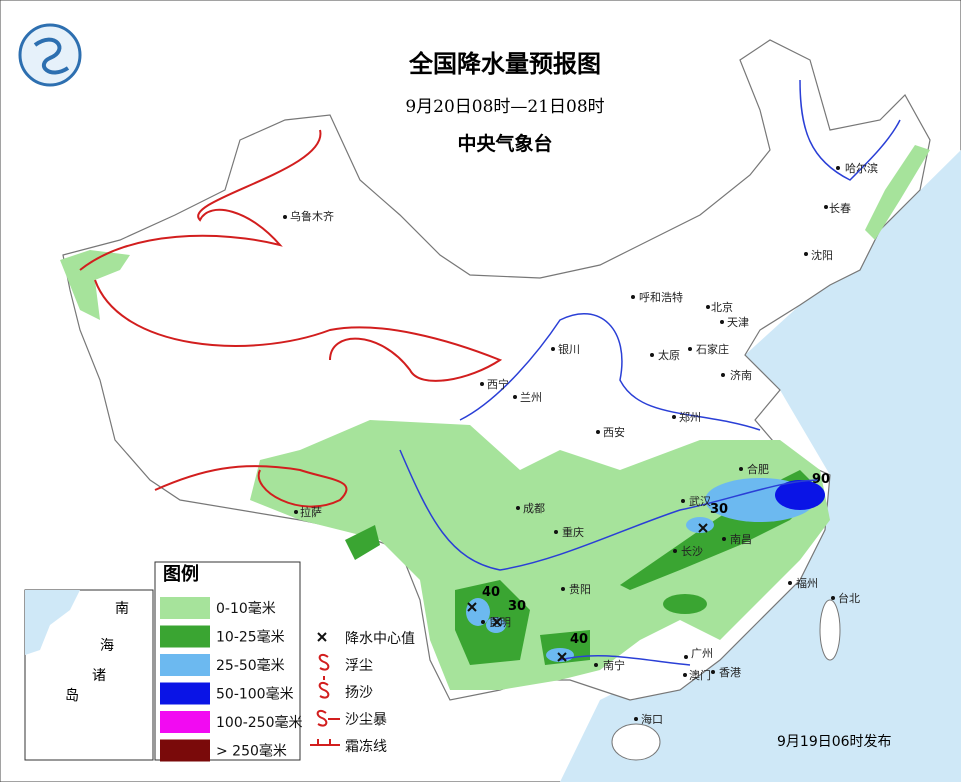 The width and height of the screenshot is (961, 782). What do you see at coordinates (246, 608) in the screenshot?
I see `legend-label: 0-10毫米` at bounding box center [246, 608].